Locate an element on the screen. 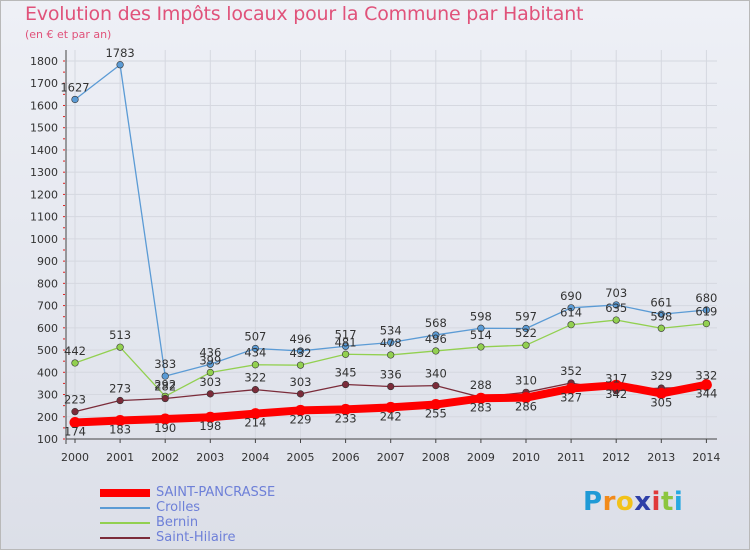 The image size is (750, 550). data-label: 329 is located at coordinates (661, 376).